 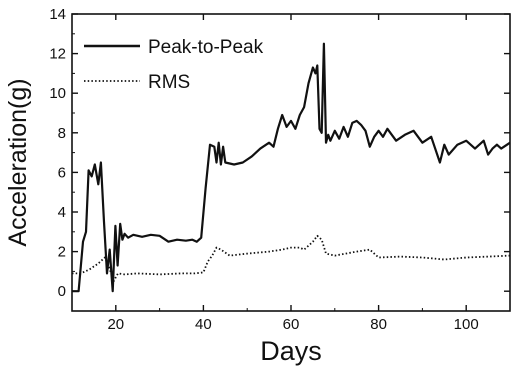 What do you see at coordinates (203, 324) in the screenshot?
I see `x-tick-label: 40` at bounding box center [203, 324].